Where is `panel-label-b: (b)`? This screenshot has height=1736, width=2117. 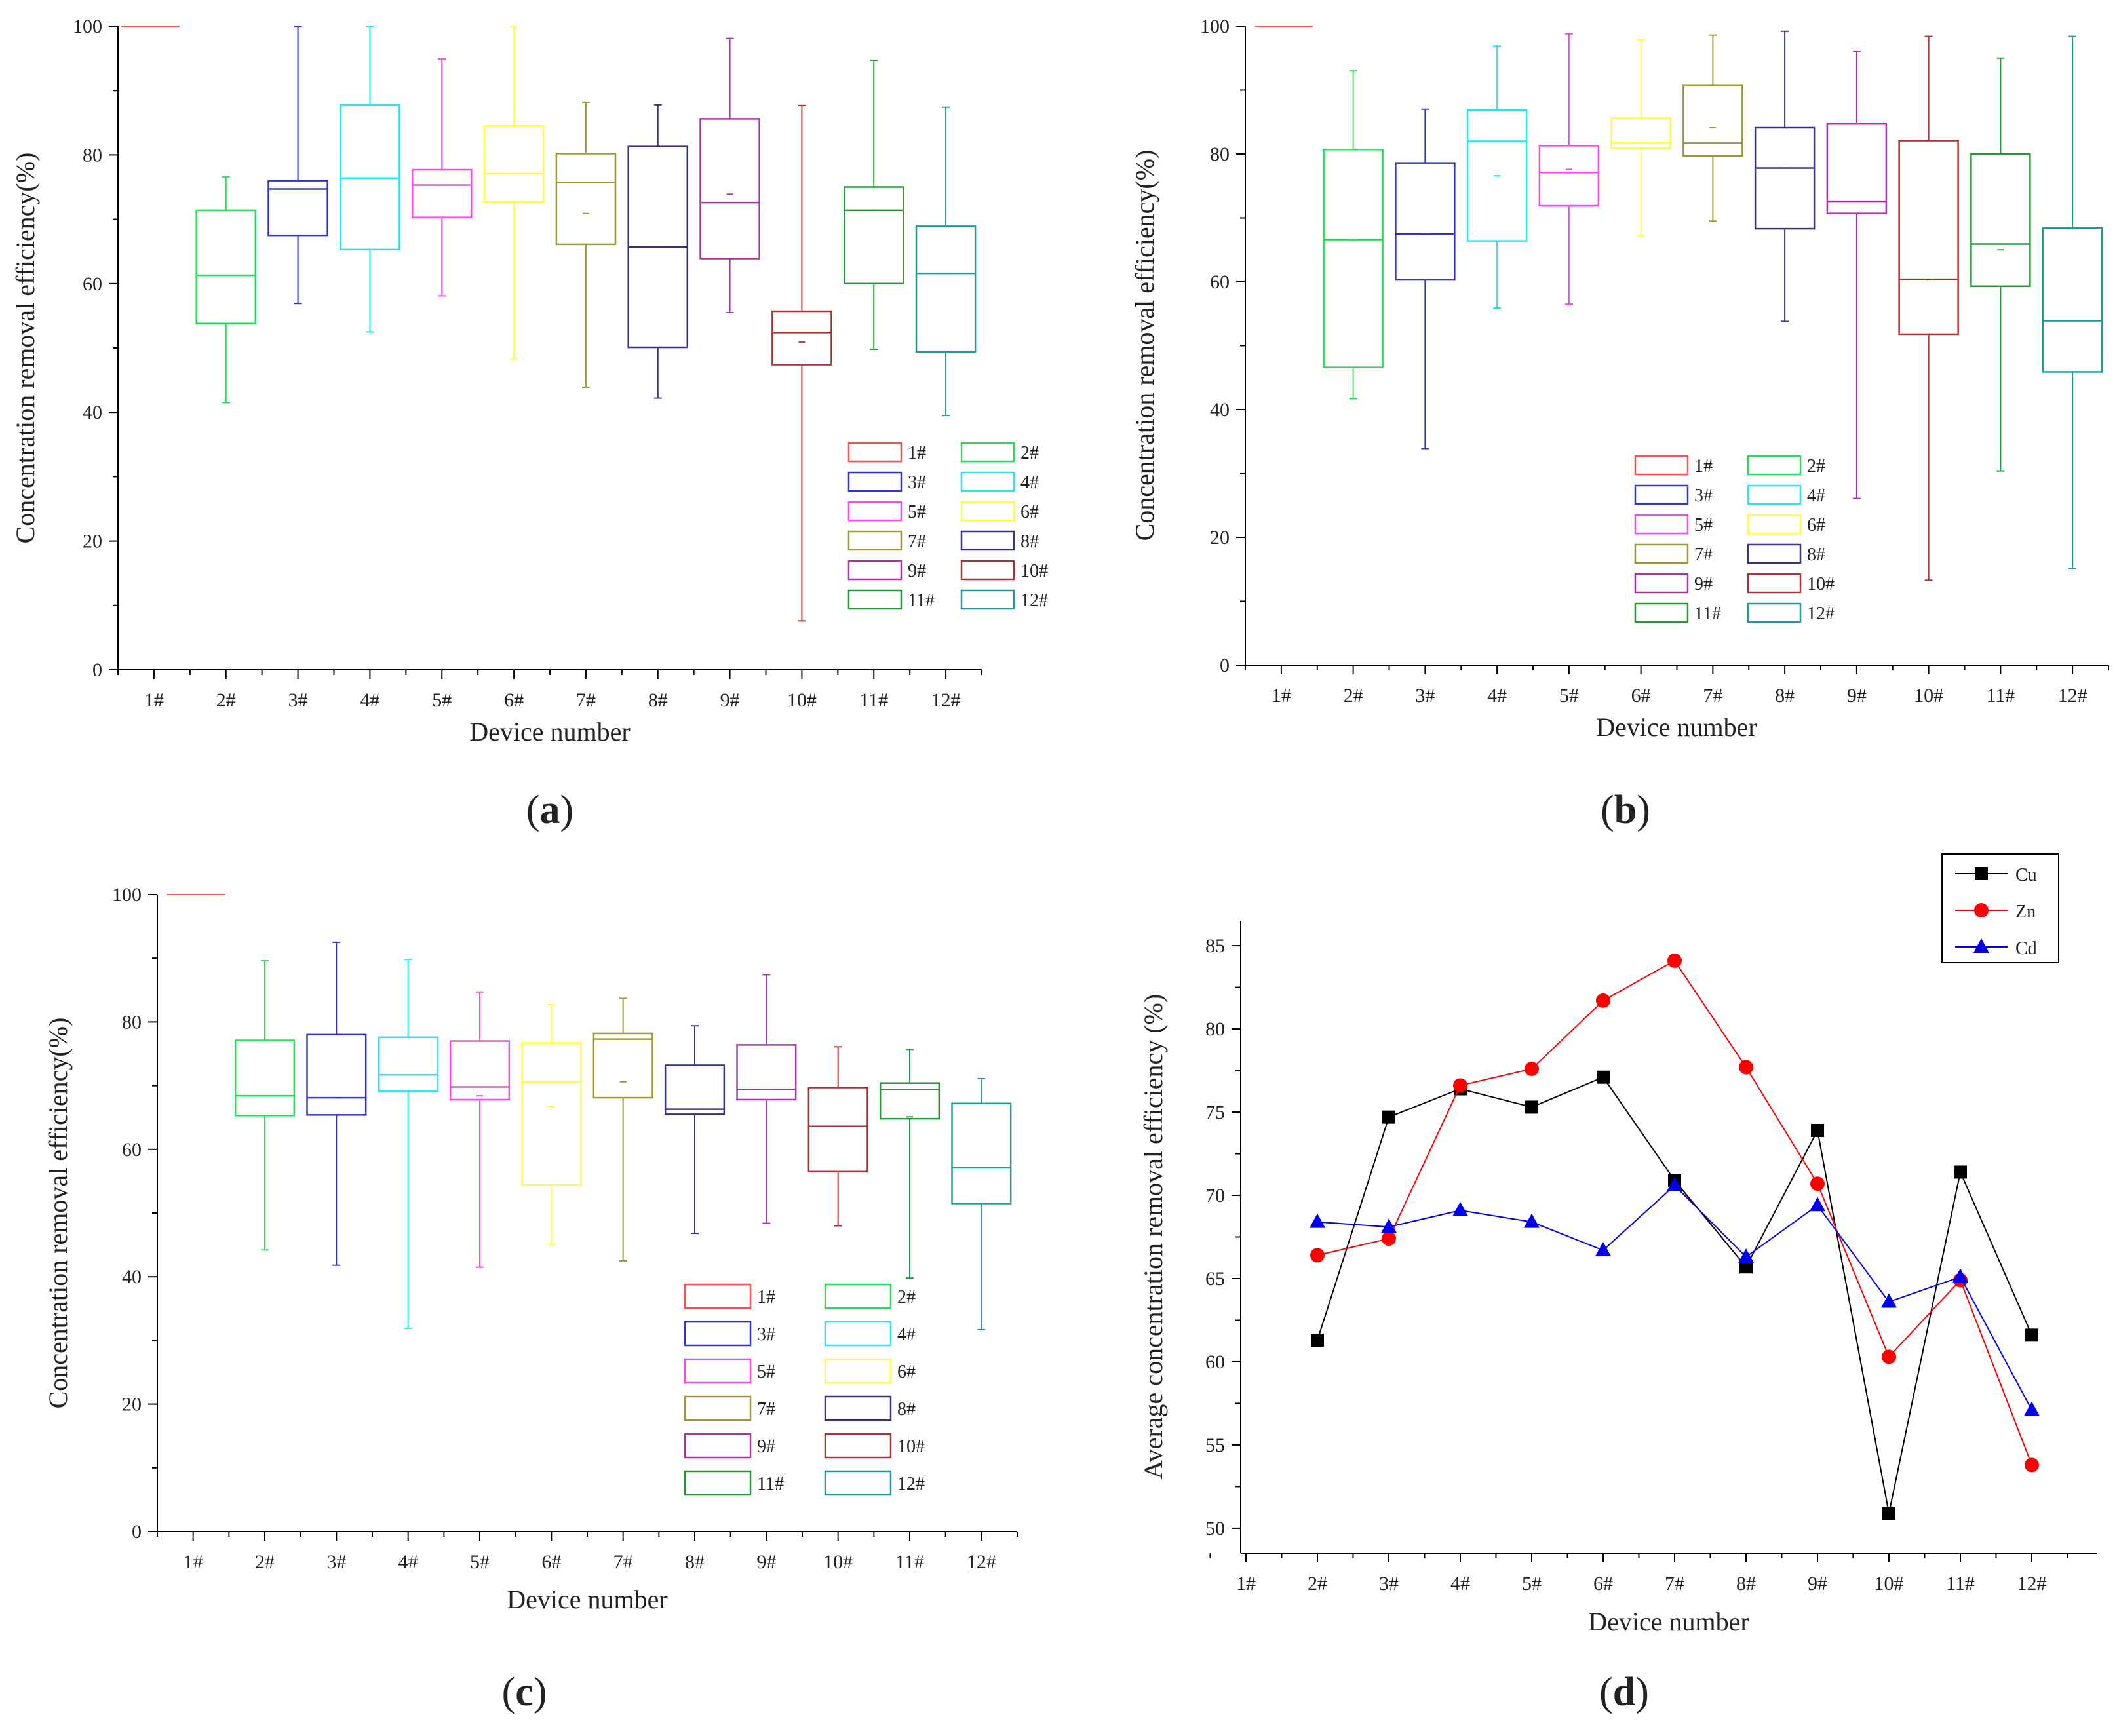 panel-label-b: (b) is located at coordinates (1625, 810).